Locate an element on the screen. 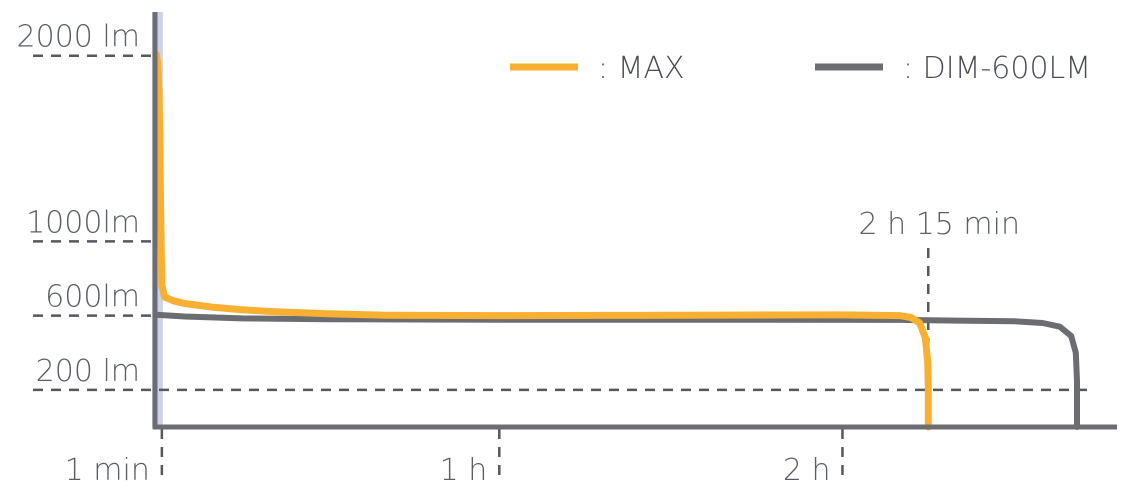  x-tick-label-0: 1 min is located at coordinates (107, 470).